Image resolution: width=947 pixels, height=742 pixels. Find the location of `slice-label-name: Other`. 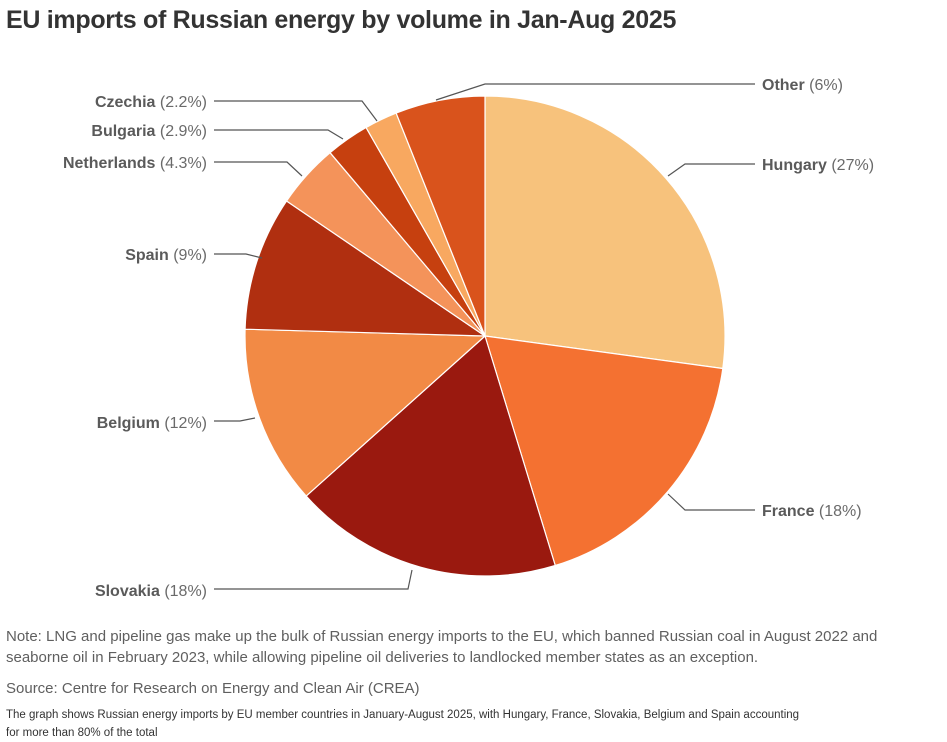

slice-label-name: Other is located at coordinates (783, 85).